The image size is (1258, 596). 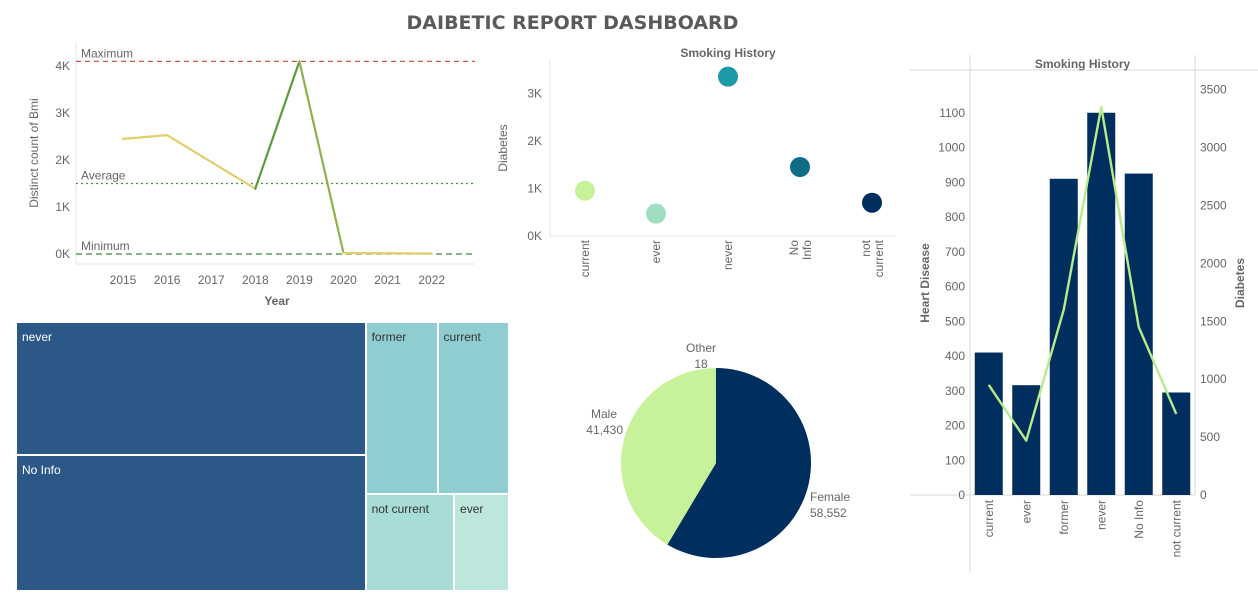 What do you see at coordinates (955, 391) in the screenshot?
I see `y-tick-label: 300` at bounding box center [955, 391].